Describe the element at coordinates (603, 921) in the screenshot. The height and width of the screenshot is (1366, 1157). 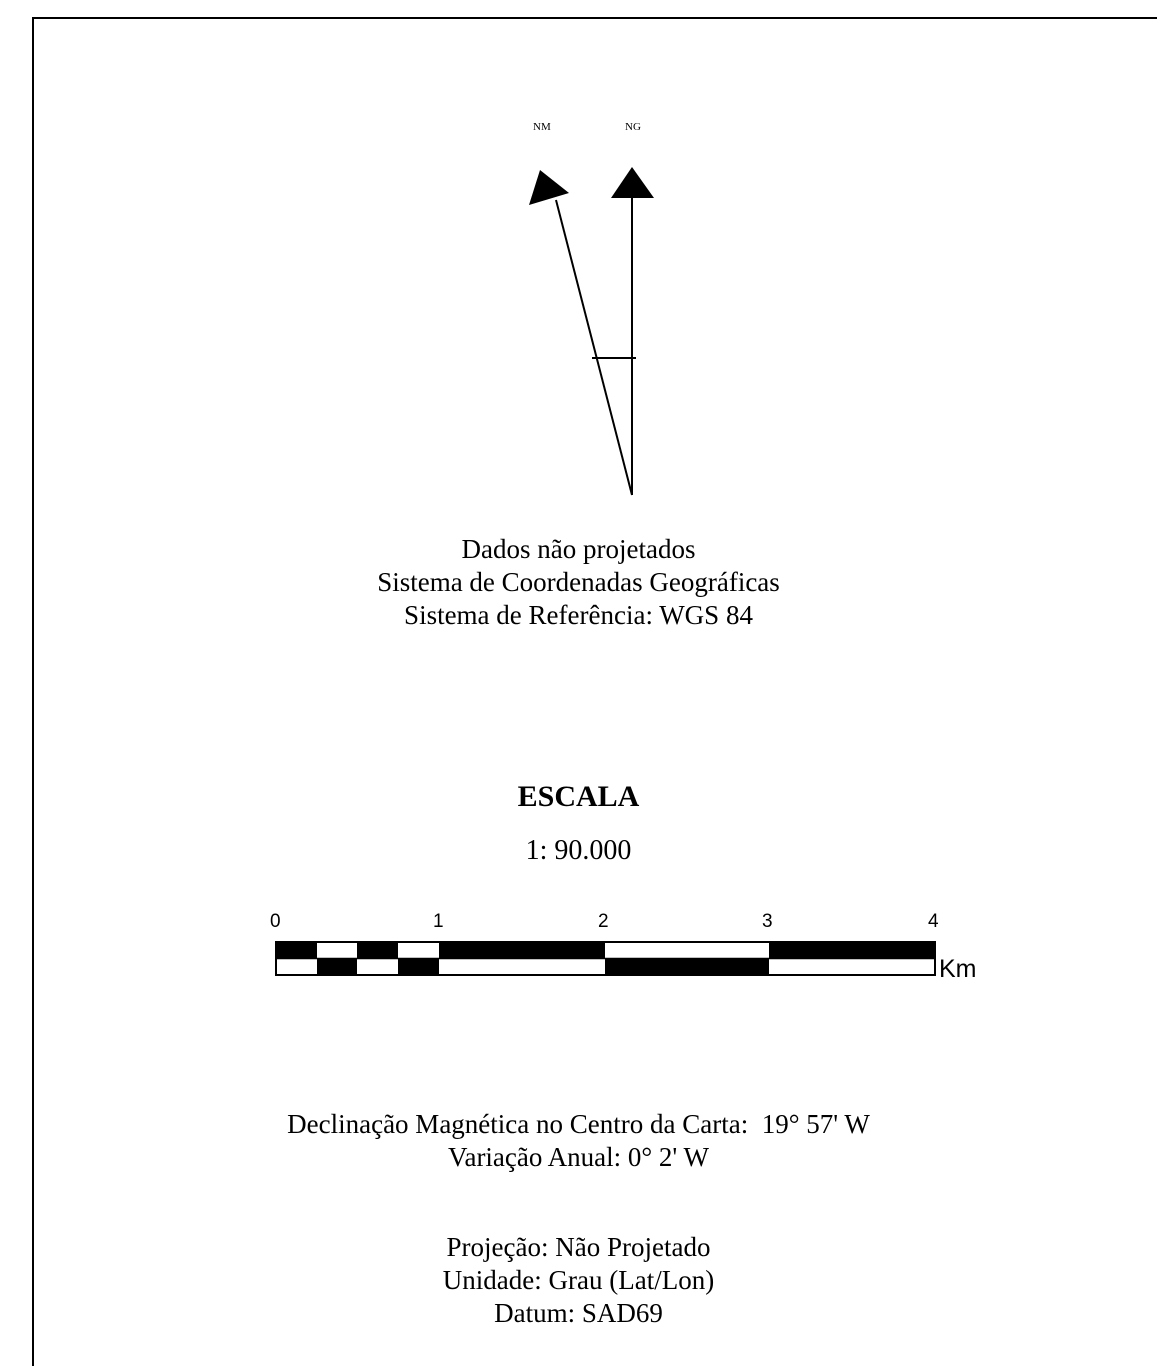
I see `scale-tick-label: 2` at that location.